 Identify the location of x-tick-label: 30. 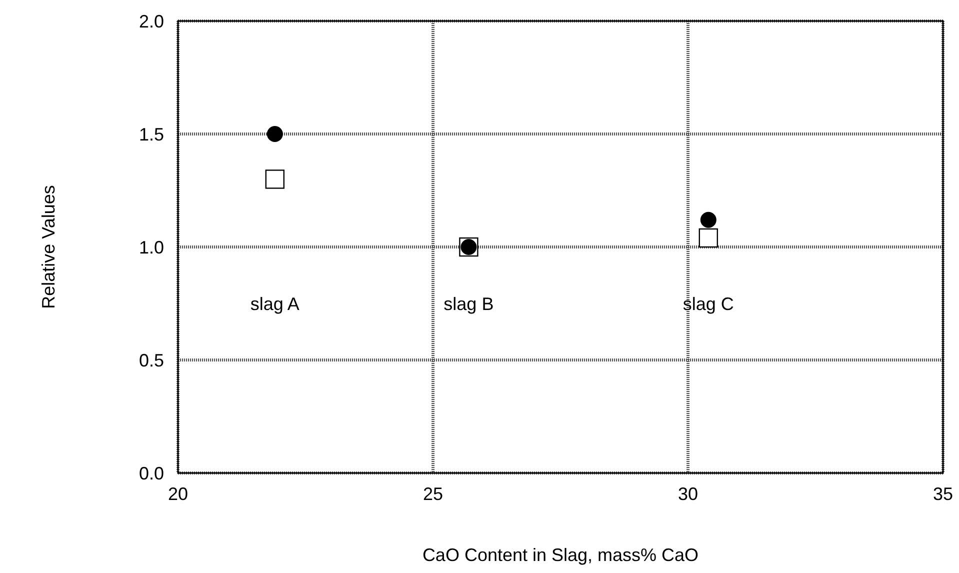
(688, 494).